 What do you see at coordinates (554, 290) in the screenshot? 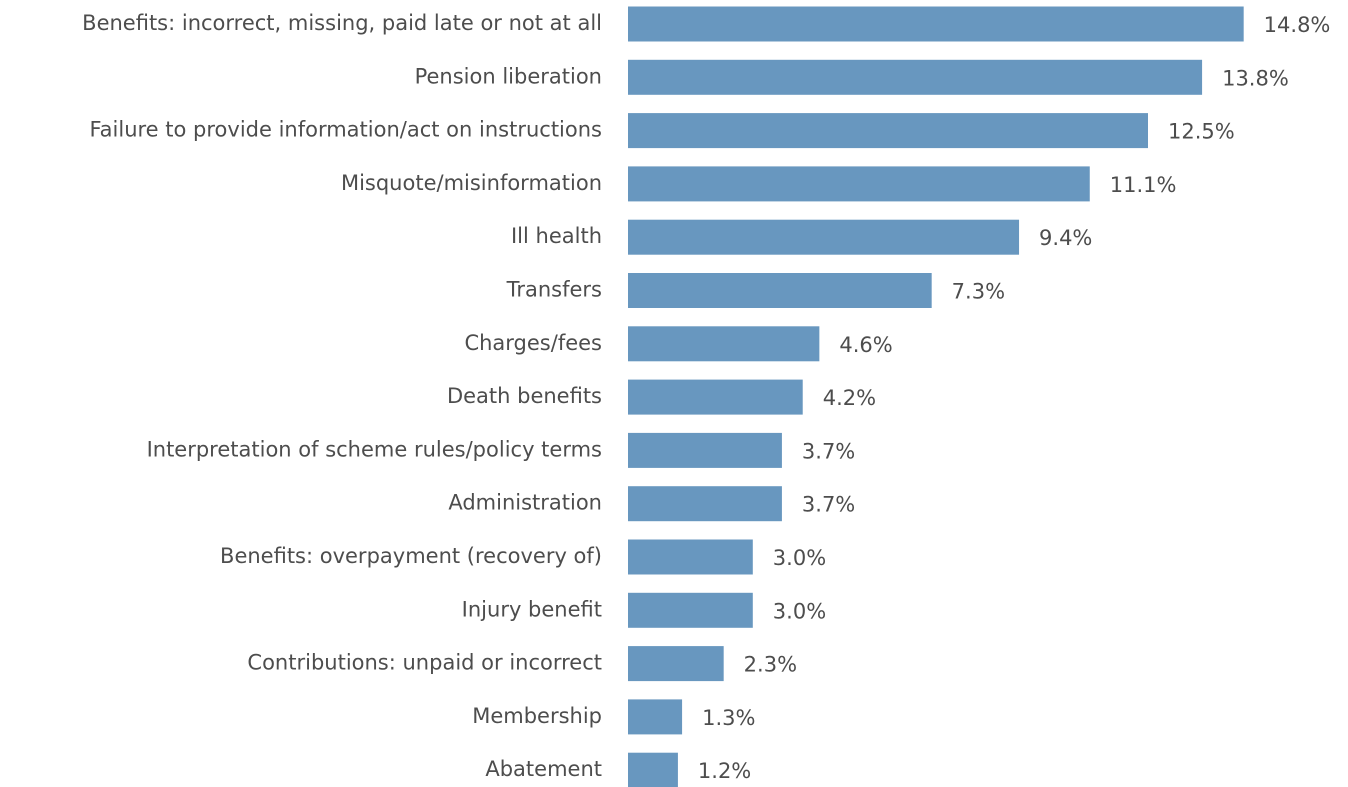
I see `category-label: Transfers` at bounding box center [554, 290].